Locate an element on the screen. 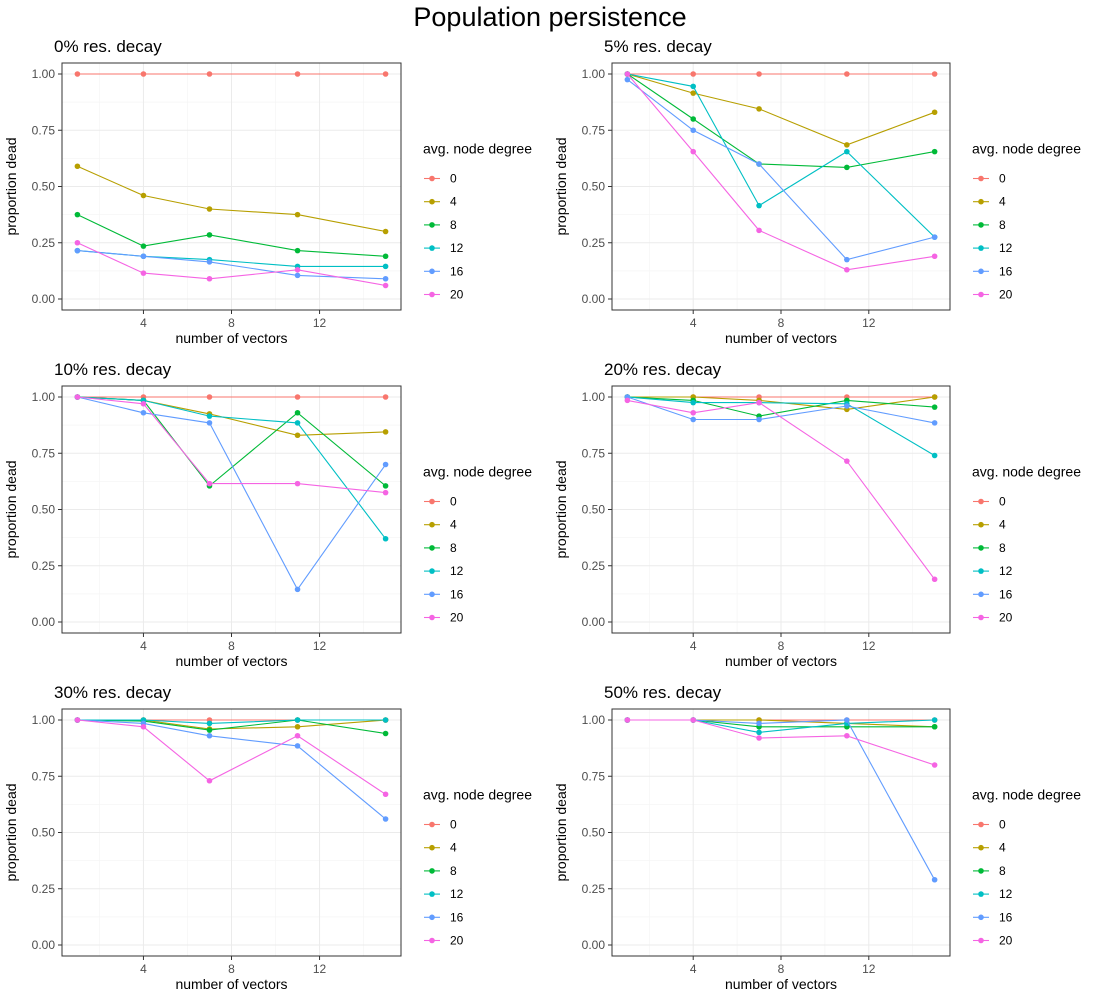  x-axis-label: number of vectors is located at coordinates (781, 661).